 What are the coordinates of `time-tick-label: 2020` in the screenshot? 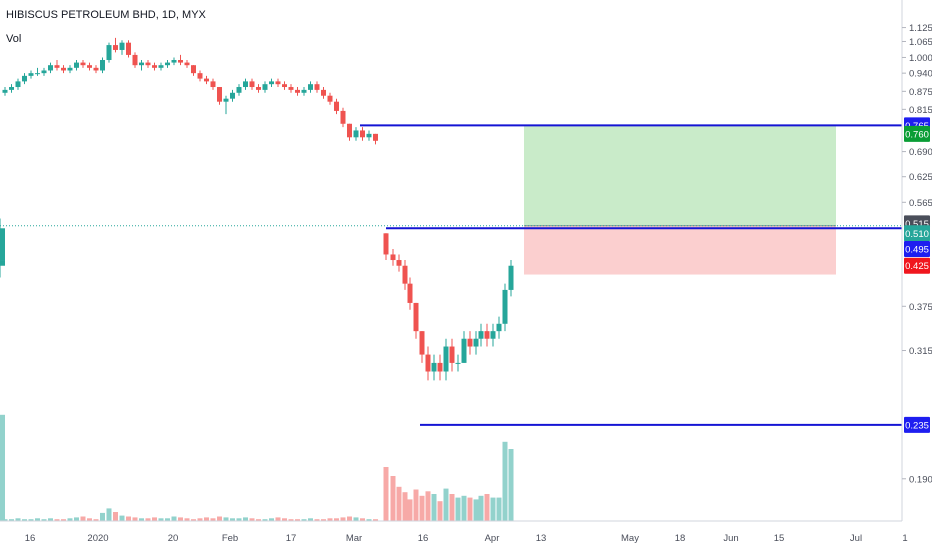 It's located at (97, 538).